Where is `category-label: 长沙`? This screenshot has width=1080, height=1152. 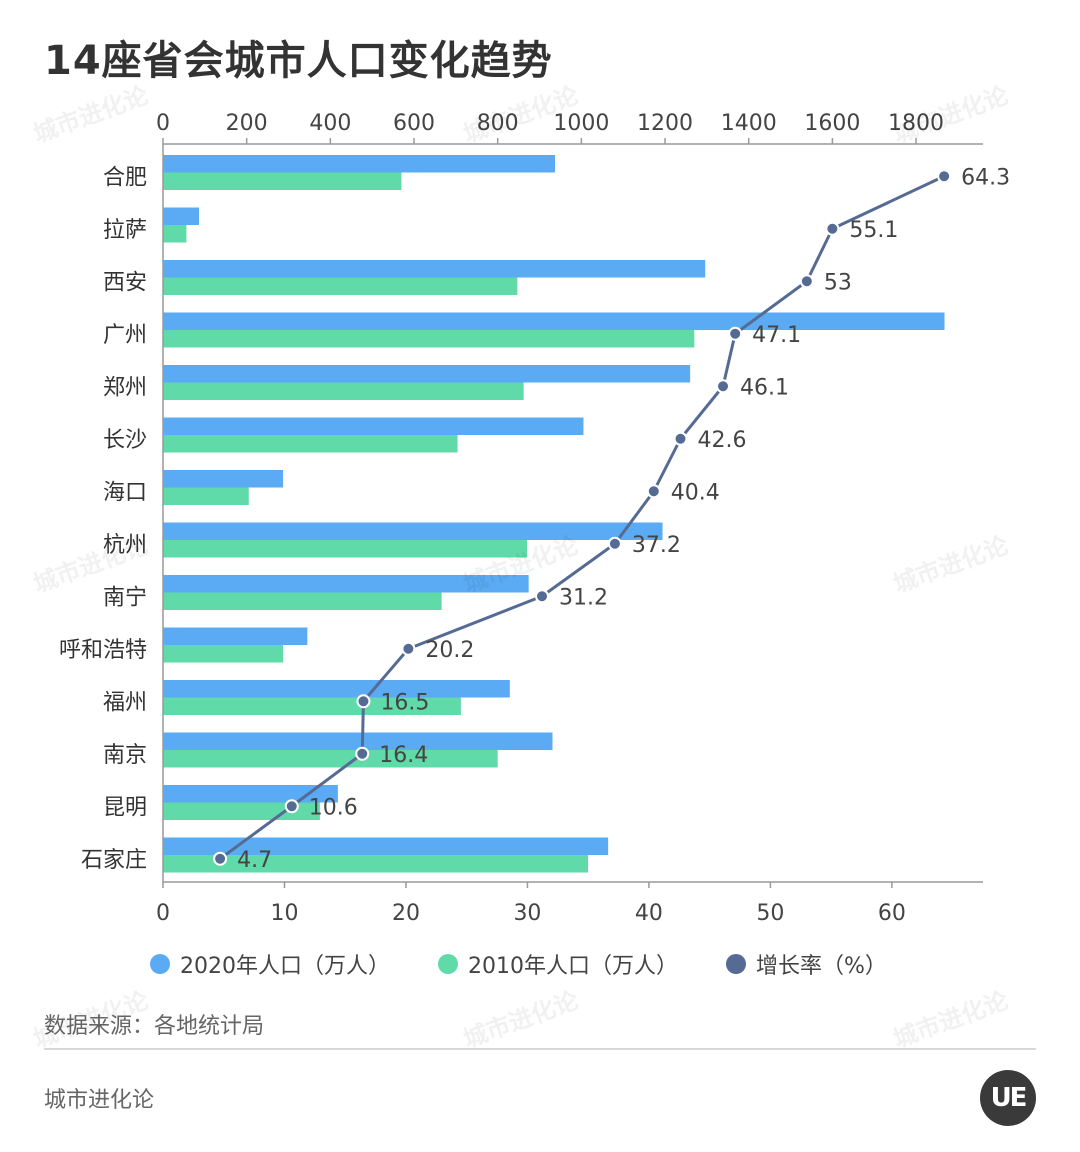
category-label: 长沙 is located at coordinates (125, 440).